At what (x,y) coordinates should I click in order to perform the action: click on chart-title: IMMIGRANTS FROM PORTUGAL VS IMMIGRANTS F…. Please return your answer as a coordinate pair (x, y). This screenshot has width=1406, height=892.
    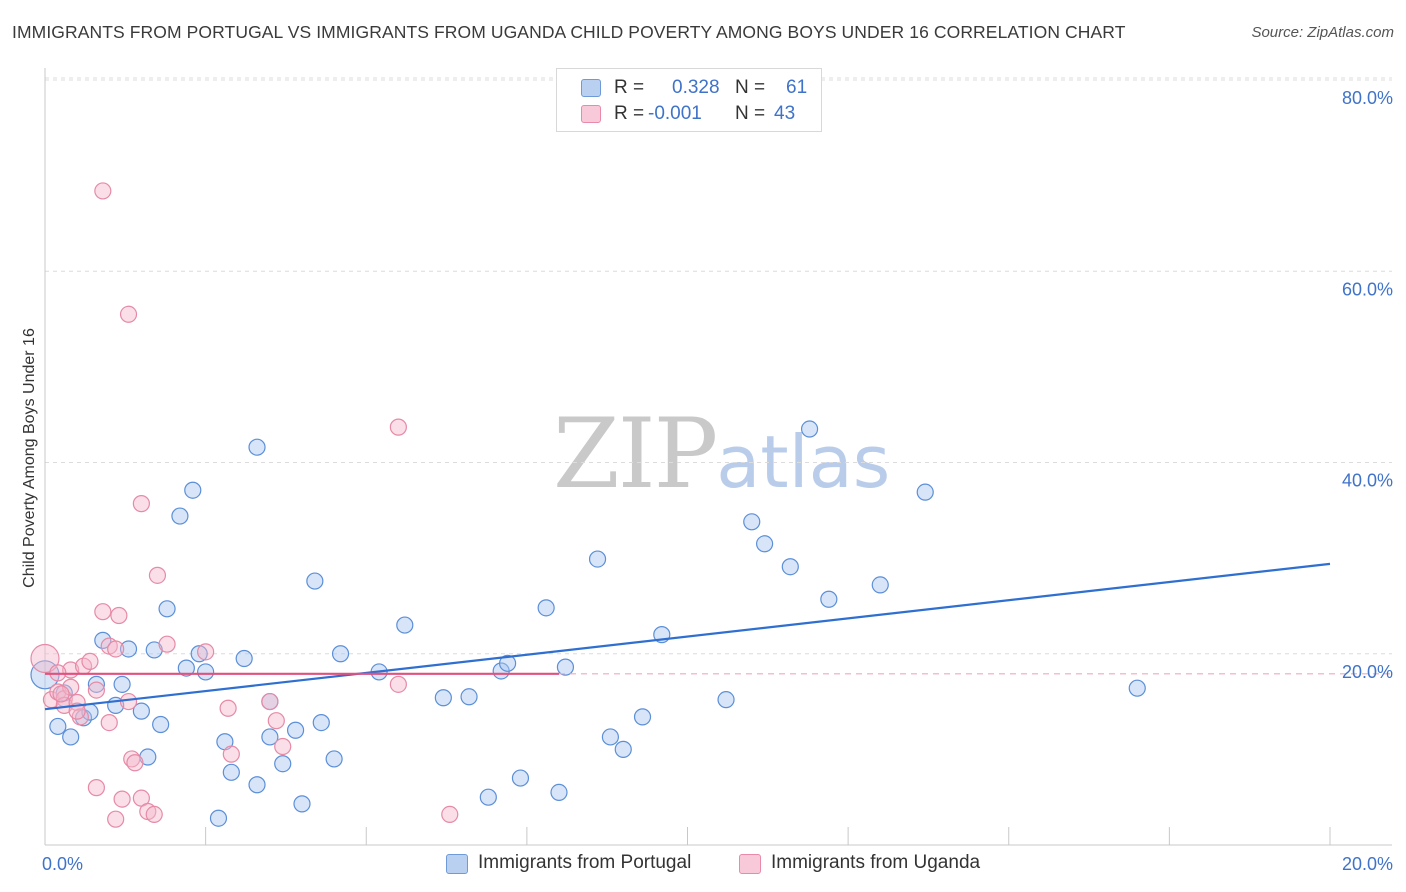
    Looking at the image, I should click on (569, 32).